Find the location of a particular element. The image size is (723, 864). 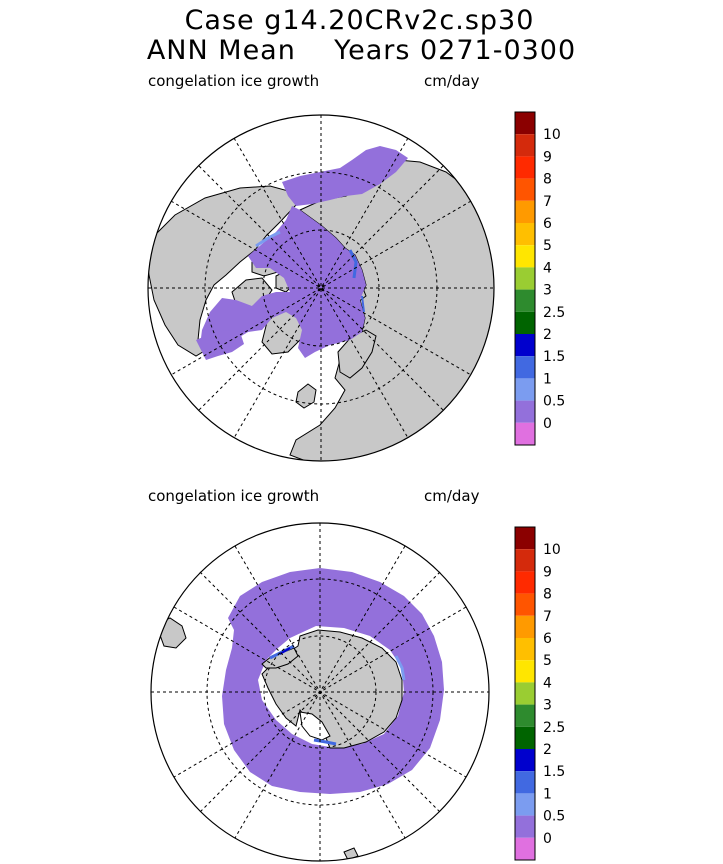

bottom-colorbar-tick-label: 0.5 is located at coordinates (554, 817).